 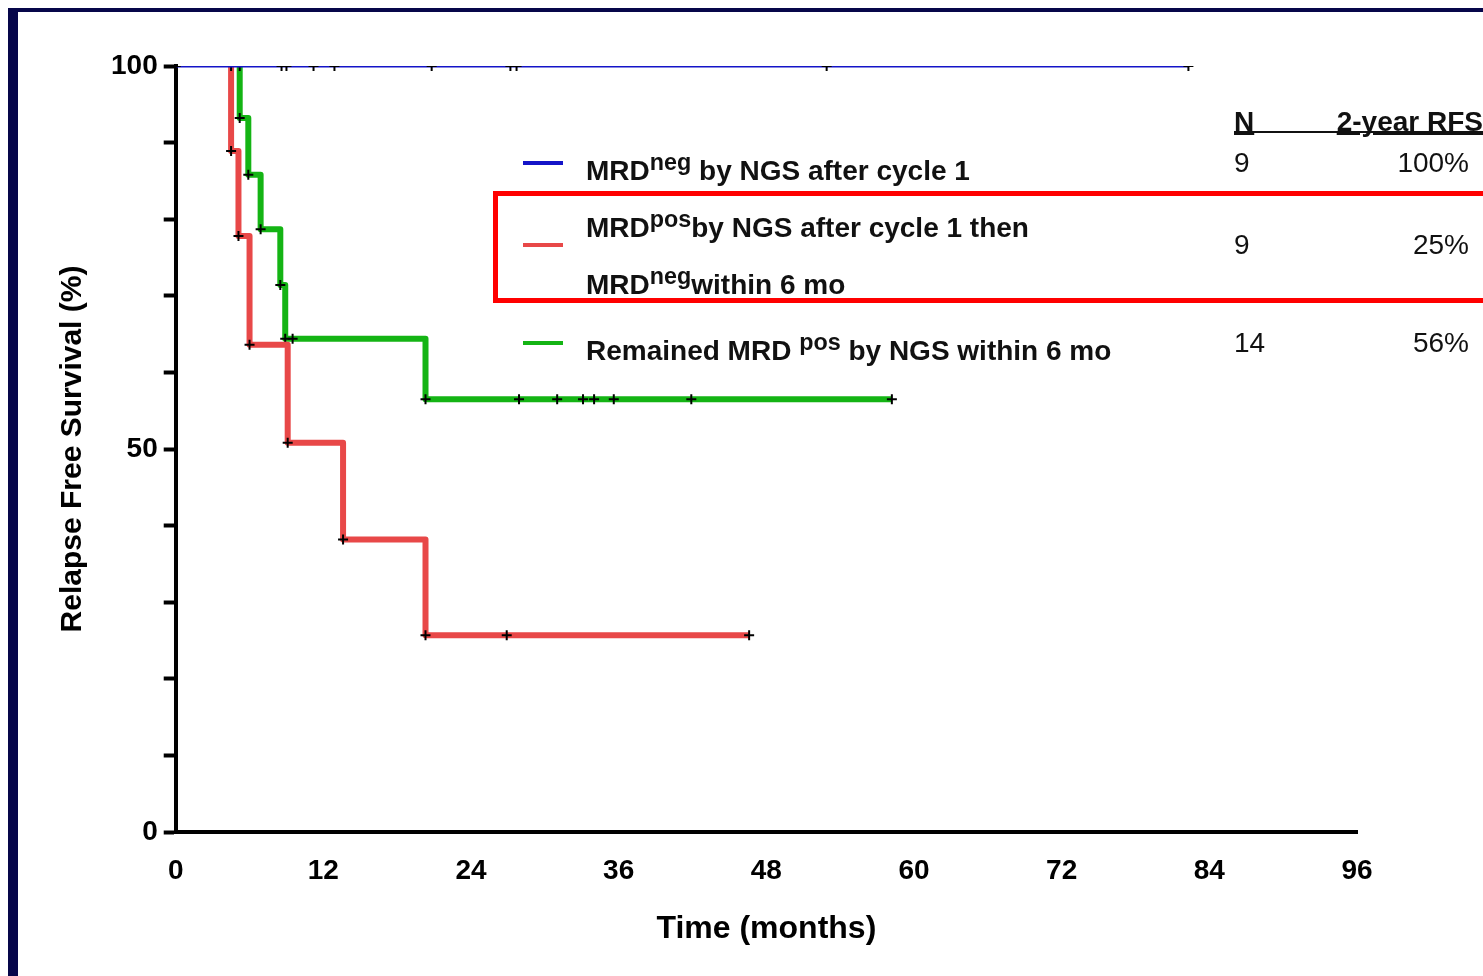 What do you see at coordinates (766, 869) in the screenshot?
I see `x-tick-label: 48` at bounding box center [766, 869].